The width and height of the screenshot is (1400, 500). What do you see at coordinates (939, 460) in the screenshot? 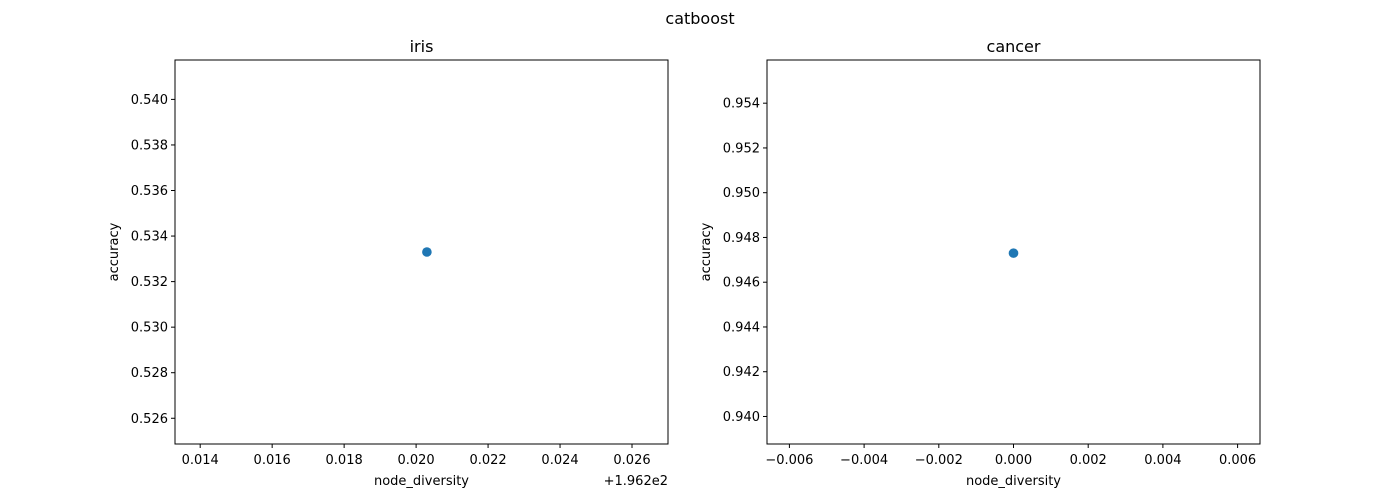
I see `x-tick-label: −0.002` at bounding box center [939, 460].